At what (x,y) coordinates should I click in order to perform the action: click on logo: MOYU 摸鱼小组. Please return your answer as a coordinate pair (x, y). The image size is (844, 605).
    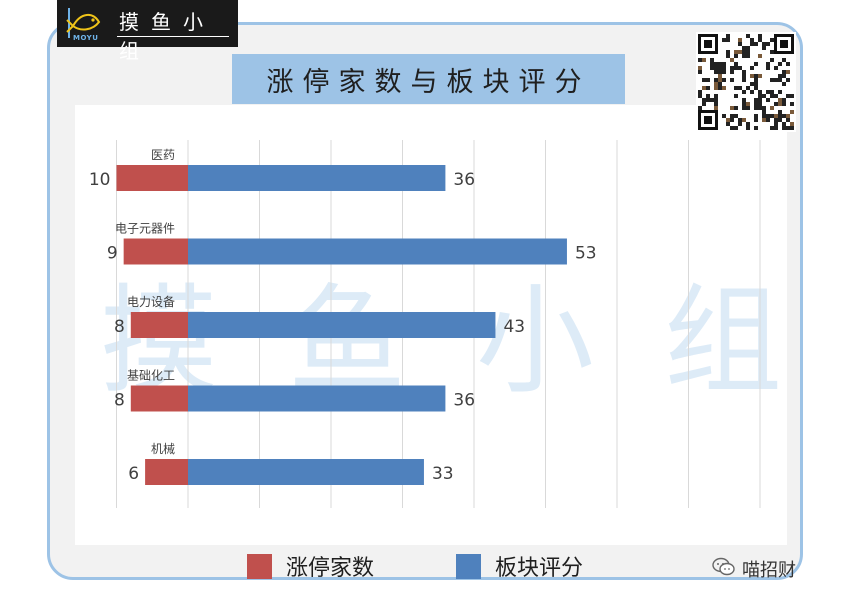
    Looking at the image, I should click on (147, 31).